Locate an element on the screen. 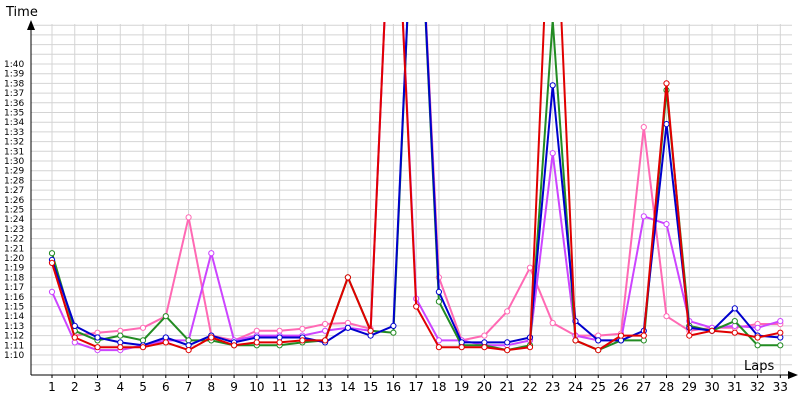 Image resolution: width=800 pixels, height=400 pixels. y-tick-label: 1:32 is located at coordinates (14, 143).